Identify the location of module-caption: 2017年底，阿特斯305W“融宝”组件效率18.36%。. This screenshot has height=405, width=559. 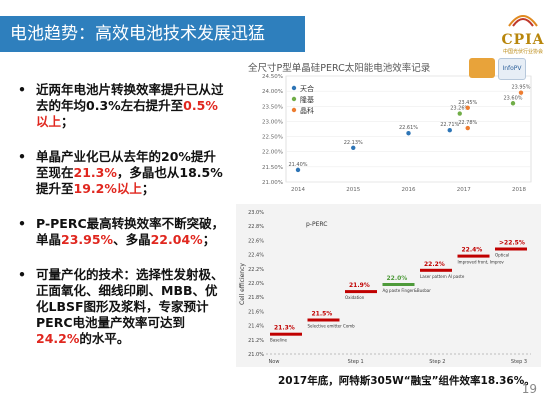
(406, 381).